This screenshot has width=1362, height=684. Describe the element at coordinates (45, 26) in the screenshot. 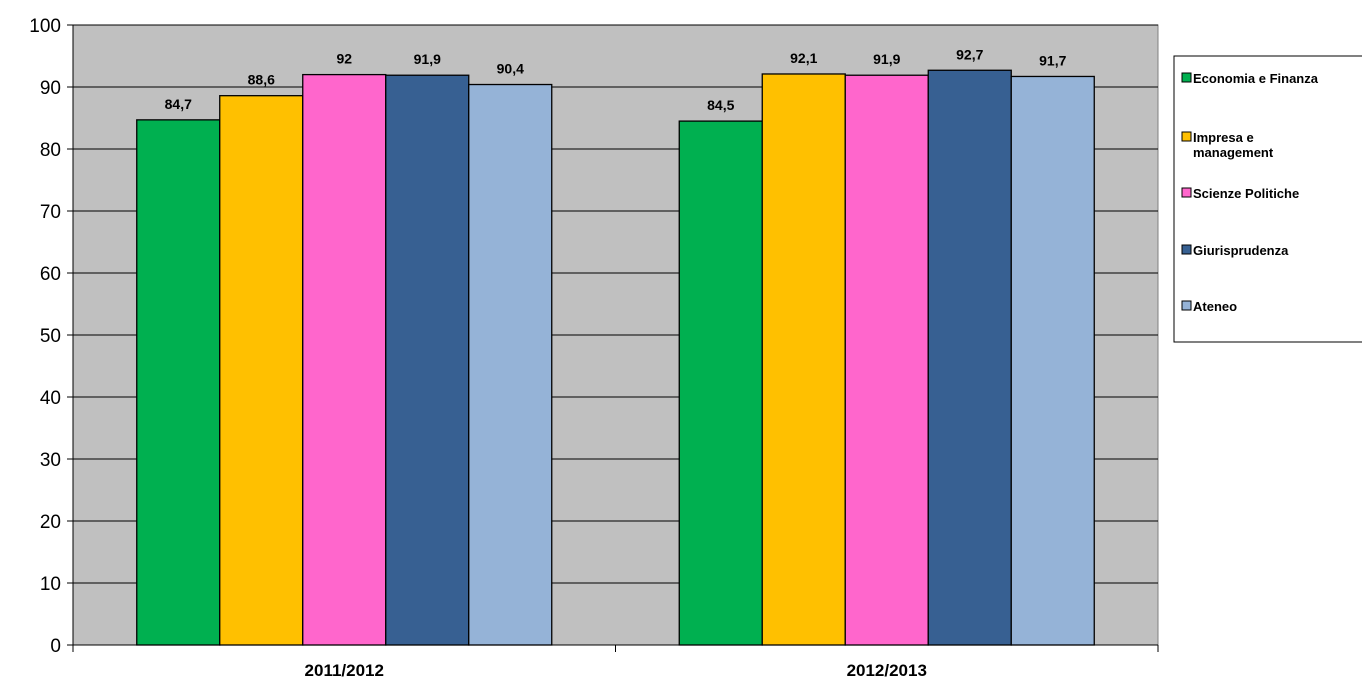

I see `y-tick-label: 100` at that location.